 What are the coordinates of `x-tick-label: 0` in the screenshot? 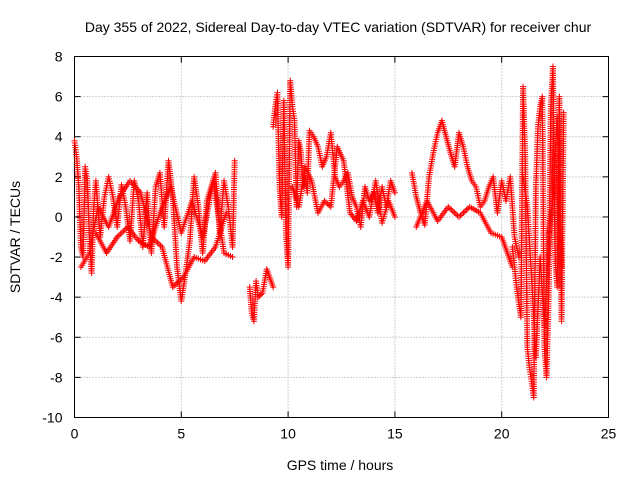 It's located at (75, 434).